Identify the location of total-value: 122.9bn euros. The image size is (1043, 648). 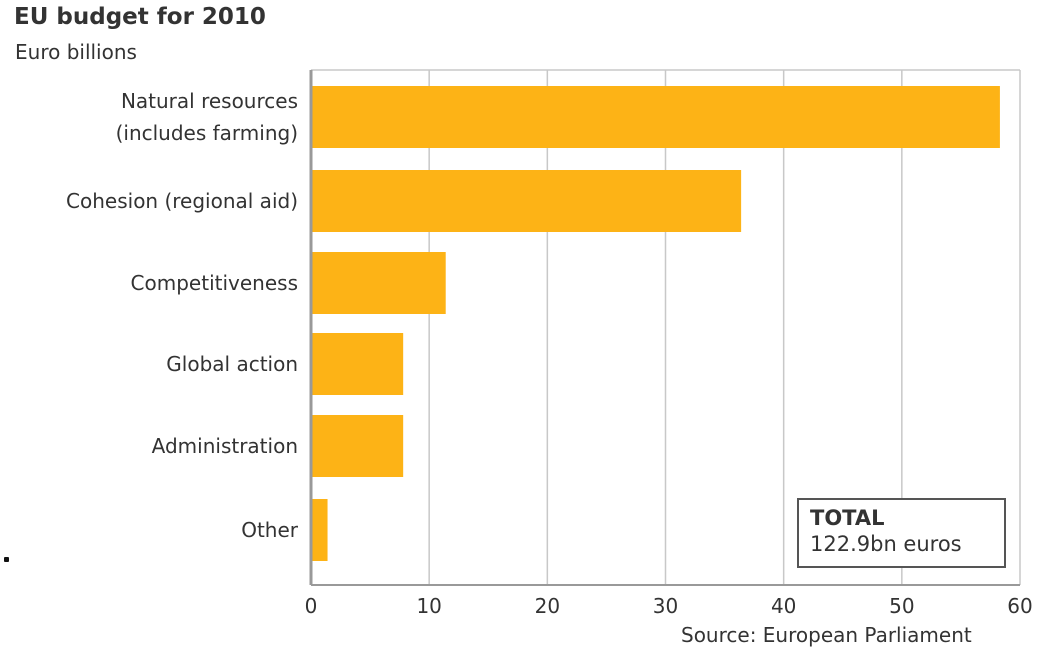
(886, 544).